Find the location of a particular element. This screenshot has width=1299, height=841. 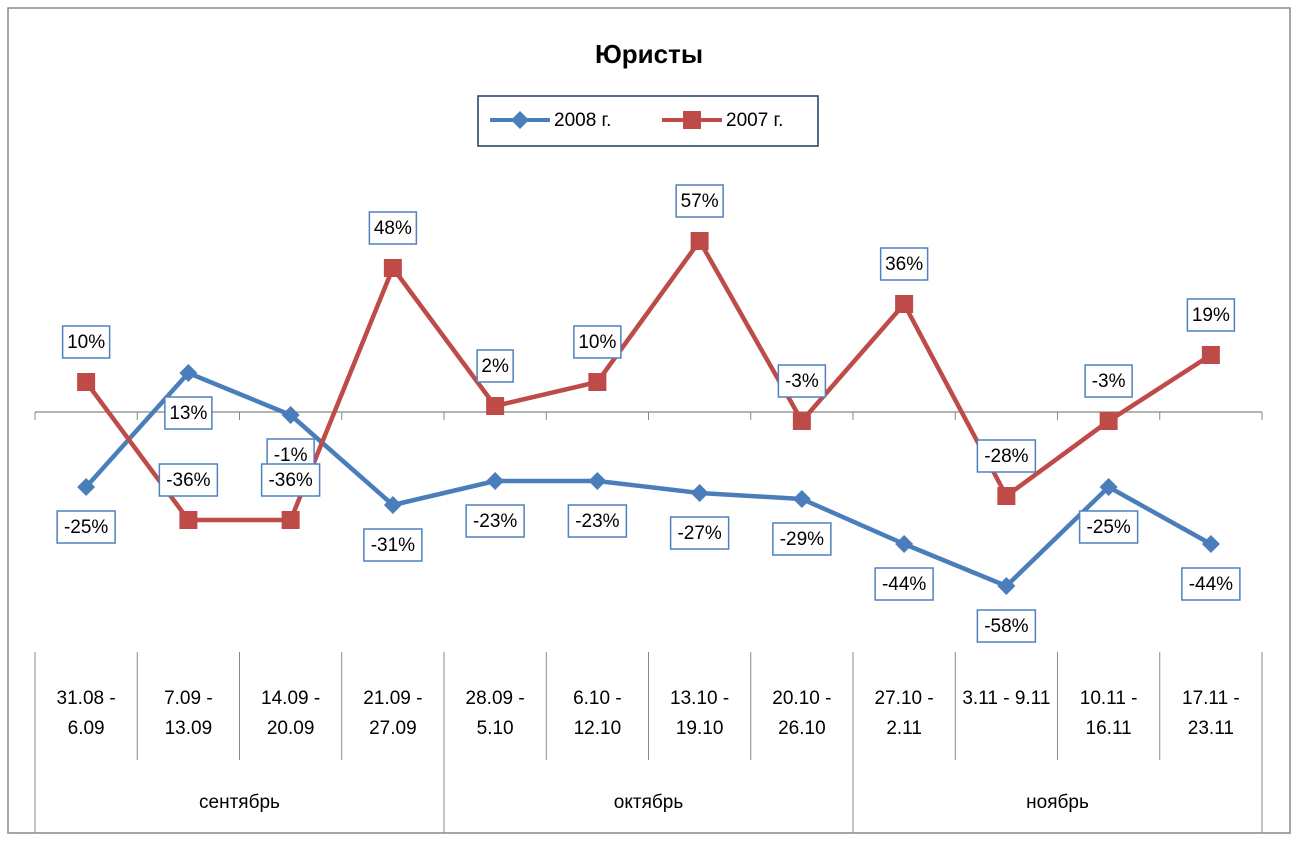

data-label: 36% is located at coordinates (904, 264).